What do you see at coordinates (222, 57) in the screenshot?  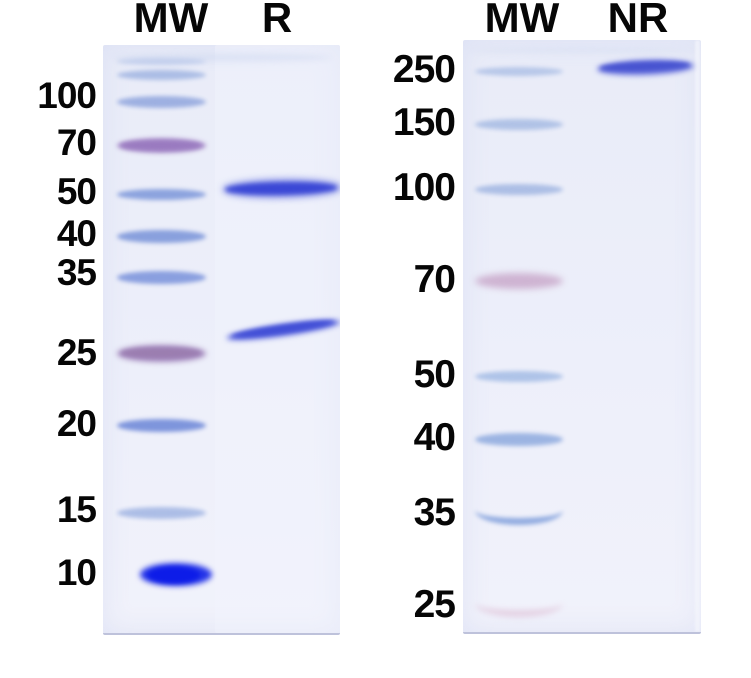 I see `band-gel-reduced-background-top-smear` at bounding box center [222, 57].